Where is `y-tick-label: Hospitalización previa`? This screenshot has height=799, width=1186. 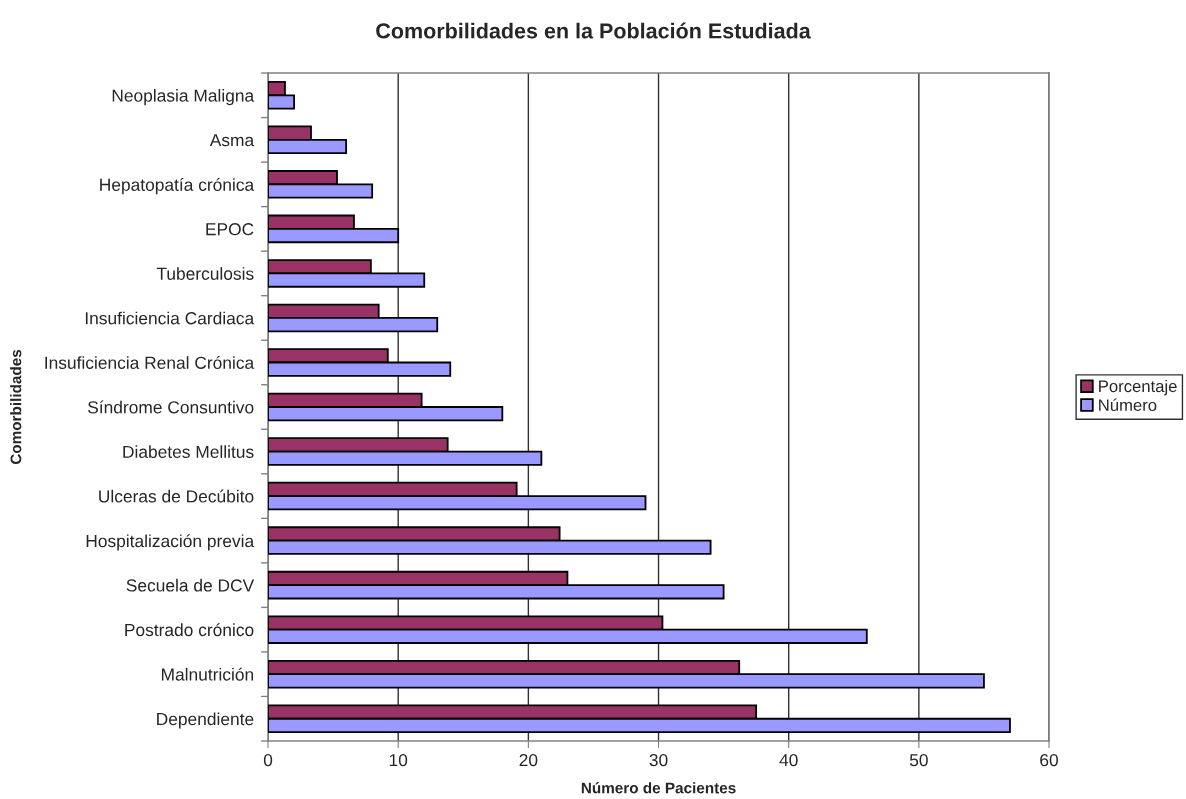
y-tick-label: Hospitalización previa is located at coordinates (170, 542).